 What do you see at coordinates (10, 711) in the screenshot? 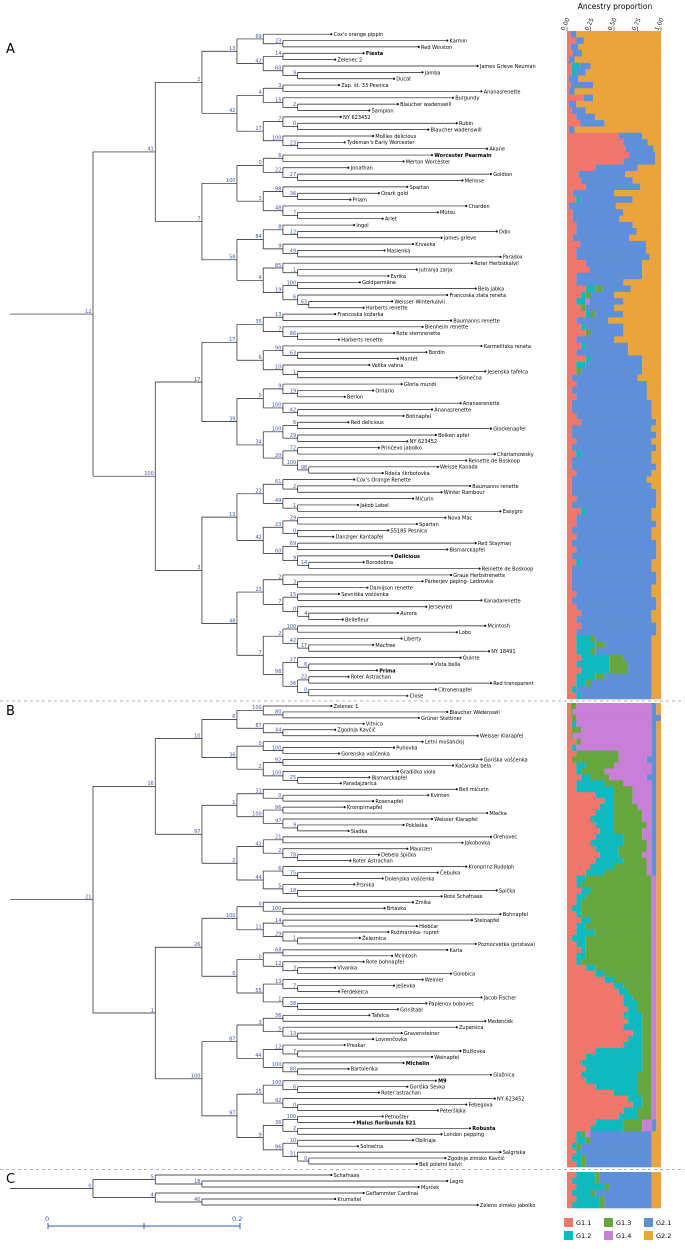
I see `panel-label-b: B` at bounding box center [10, 711].